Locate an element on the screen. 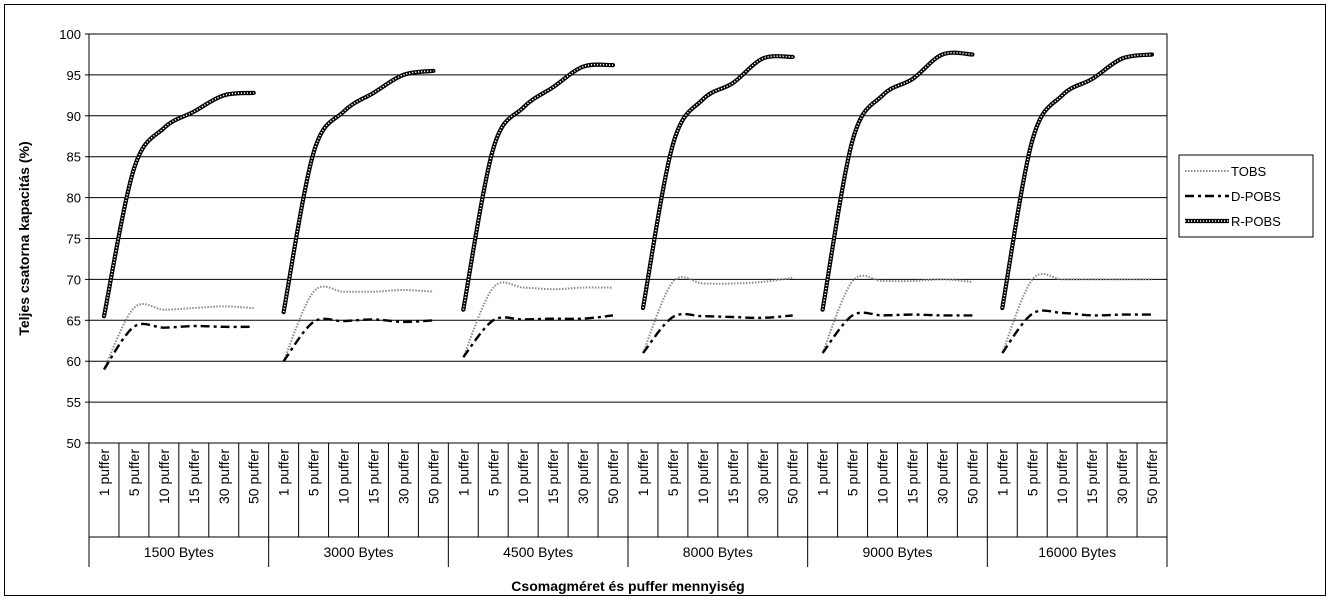 The image size is (1332, 601). x-group-label: 9000 Bytes is located at coordinates (897, 552).